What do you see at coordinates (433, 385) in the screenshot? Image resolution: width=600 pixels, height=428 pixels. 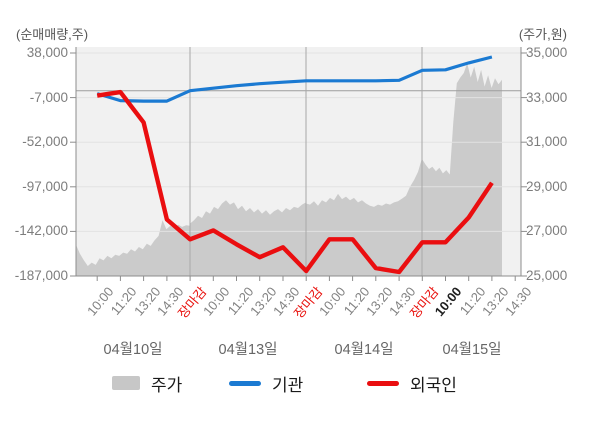 I see `legend-label: 외국인` at bounding box center [433, 385].